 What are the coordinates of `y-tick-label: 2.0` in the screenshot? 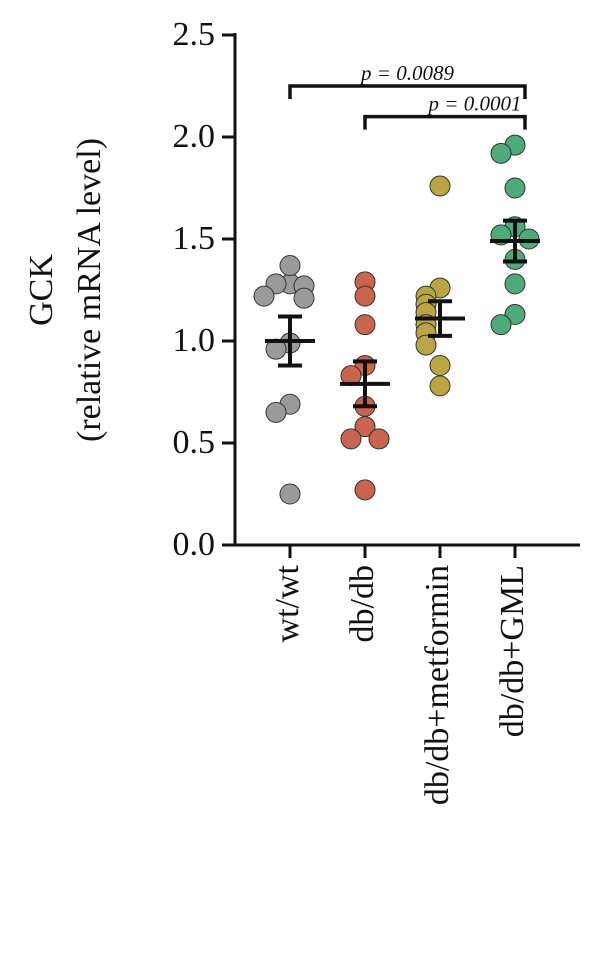 It's located at (194, 136).